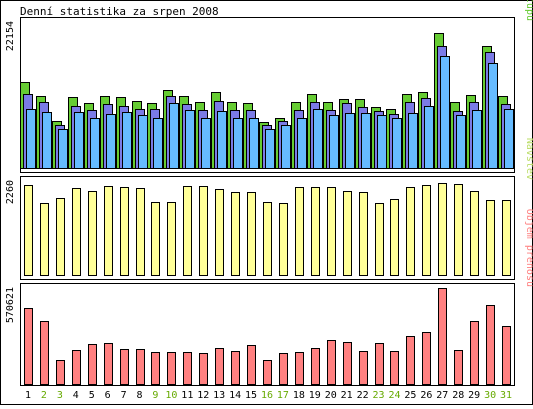 This screenshot has width=533, height=409. I want to click on legend-entry: Objem přenosu, so click(528, 248).